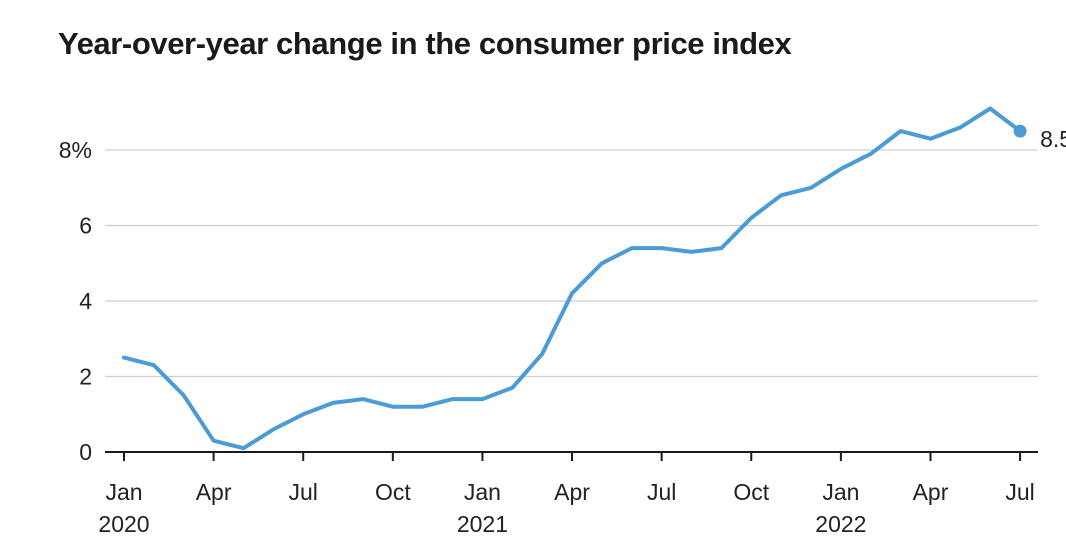  Describe the element at coordinates (123, 524) in the screenshot. I see `x-tick-year-label: 2020` at that location.